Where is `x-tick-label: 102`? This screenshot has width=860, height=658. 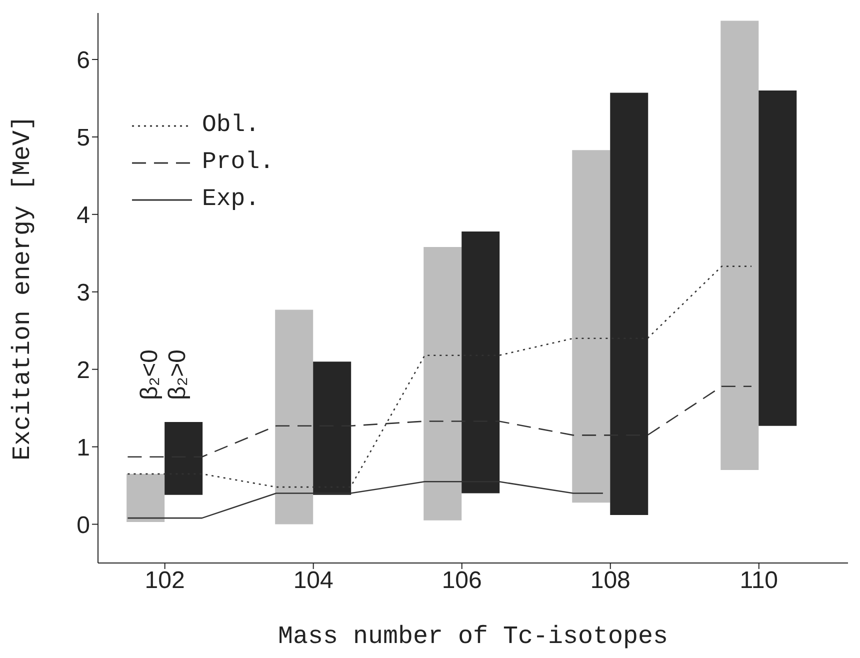
x-tick-label: 102 is located at coordinates (164, 580).